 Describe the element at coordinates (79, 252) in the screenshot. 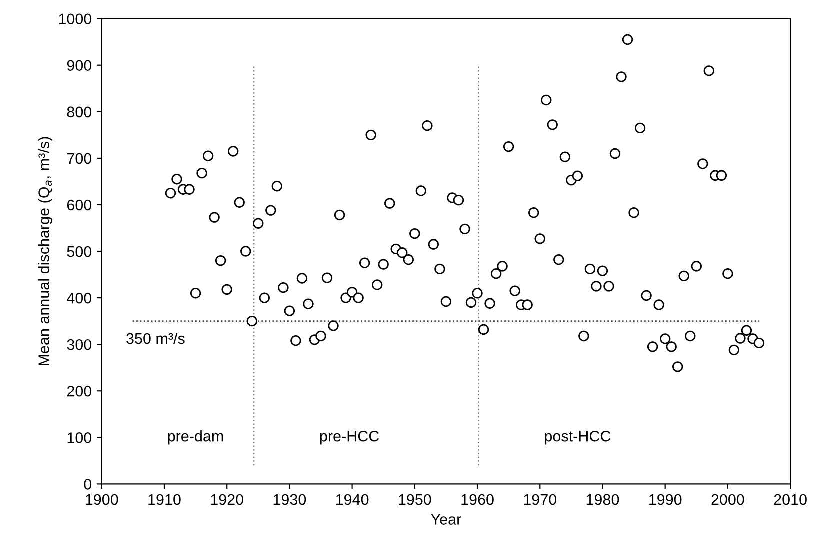

I see `y-tick-label: 500` at that location.